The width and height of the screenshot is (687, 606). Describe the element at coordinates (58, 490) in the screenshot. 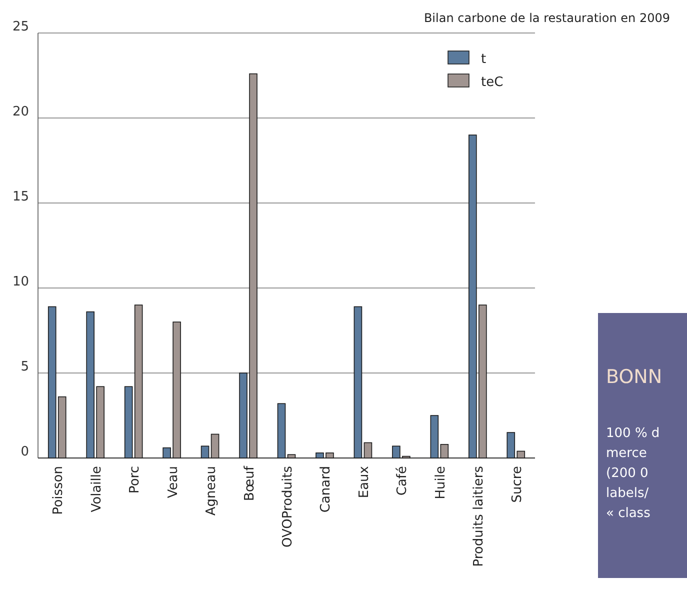

I see `x-tick-label: Poisson` at that location.